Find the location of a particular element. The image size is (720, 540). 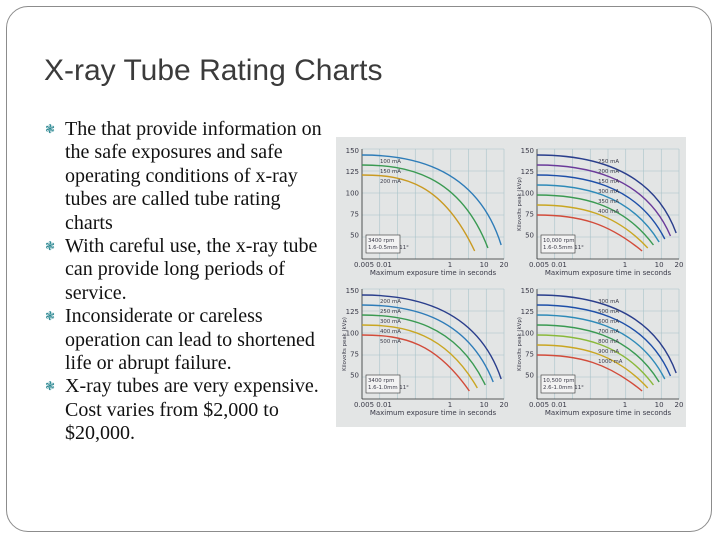

chart-2-x-tick: 10 is located at coordinates (659, 265).